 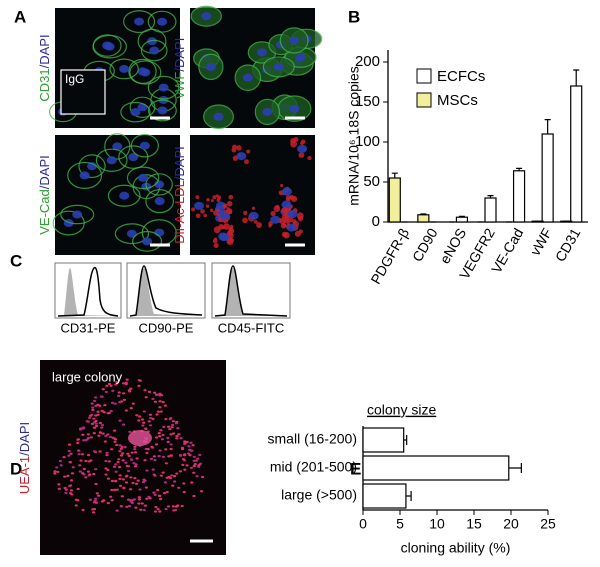 I want to click on control-histogram, so click(x=88, y=292).